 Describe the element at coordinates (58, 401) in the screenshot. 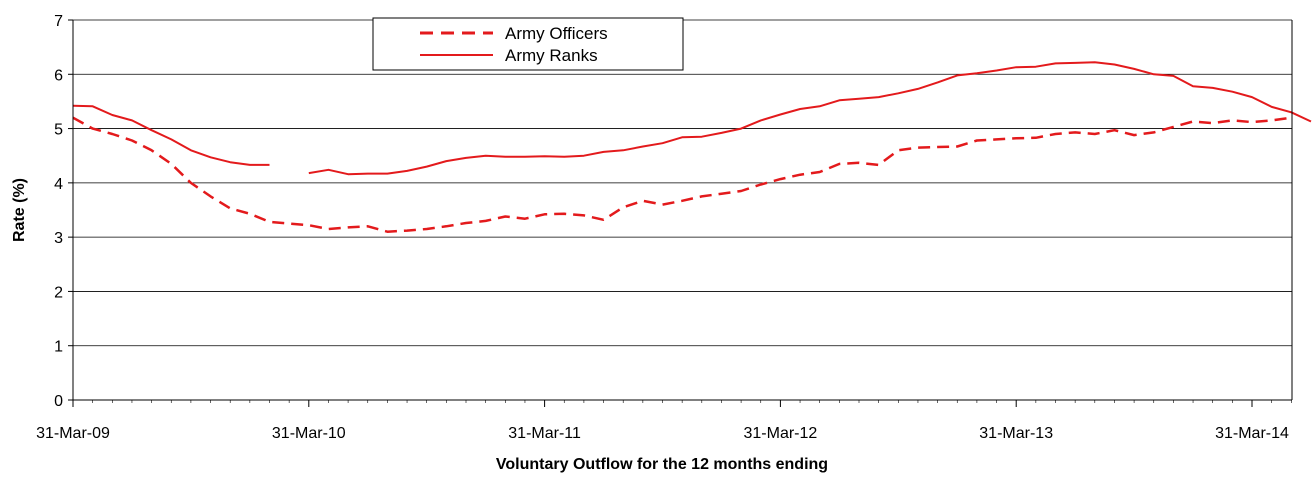

I see `y-tick-label: 0` at that location.